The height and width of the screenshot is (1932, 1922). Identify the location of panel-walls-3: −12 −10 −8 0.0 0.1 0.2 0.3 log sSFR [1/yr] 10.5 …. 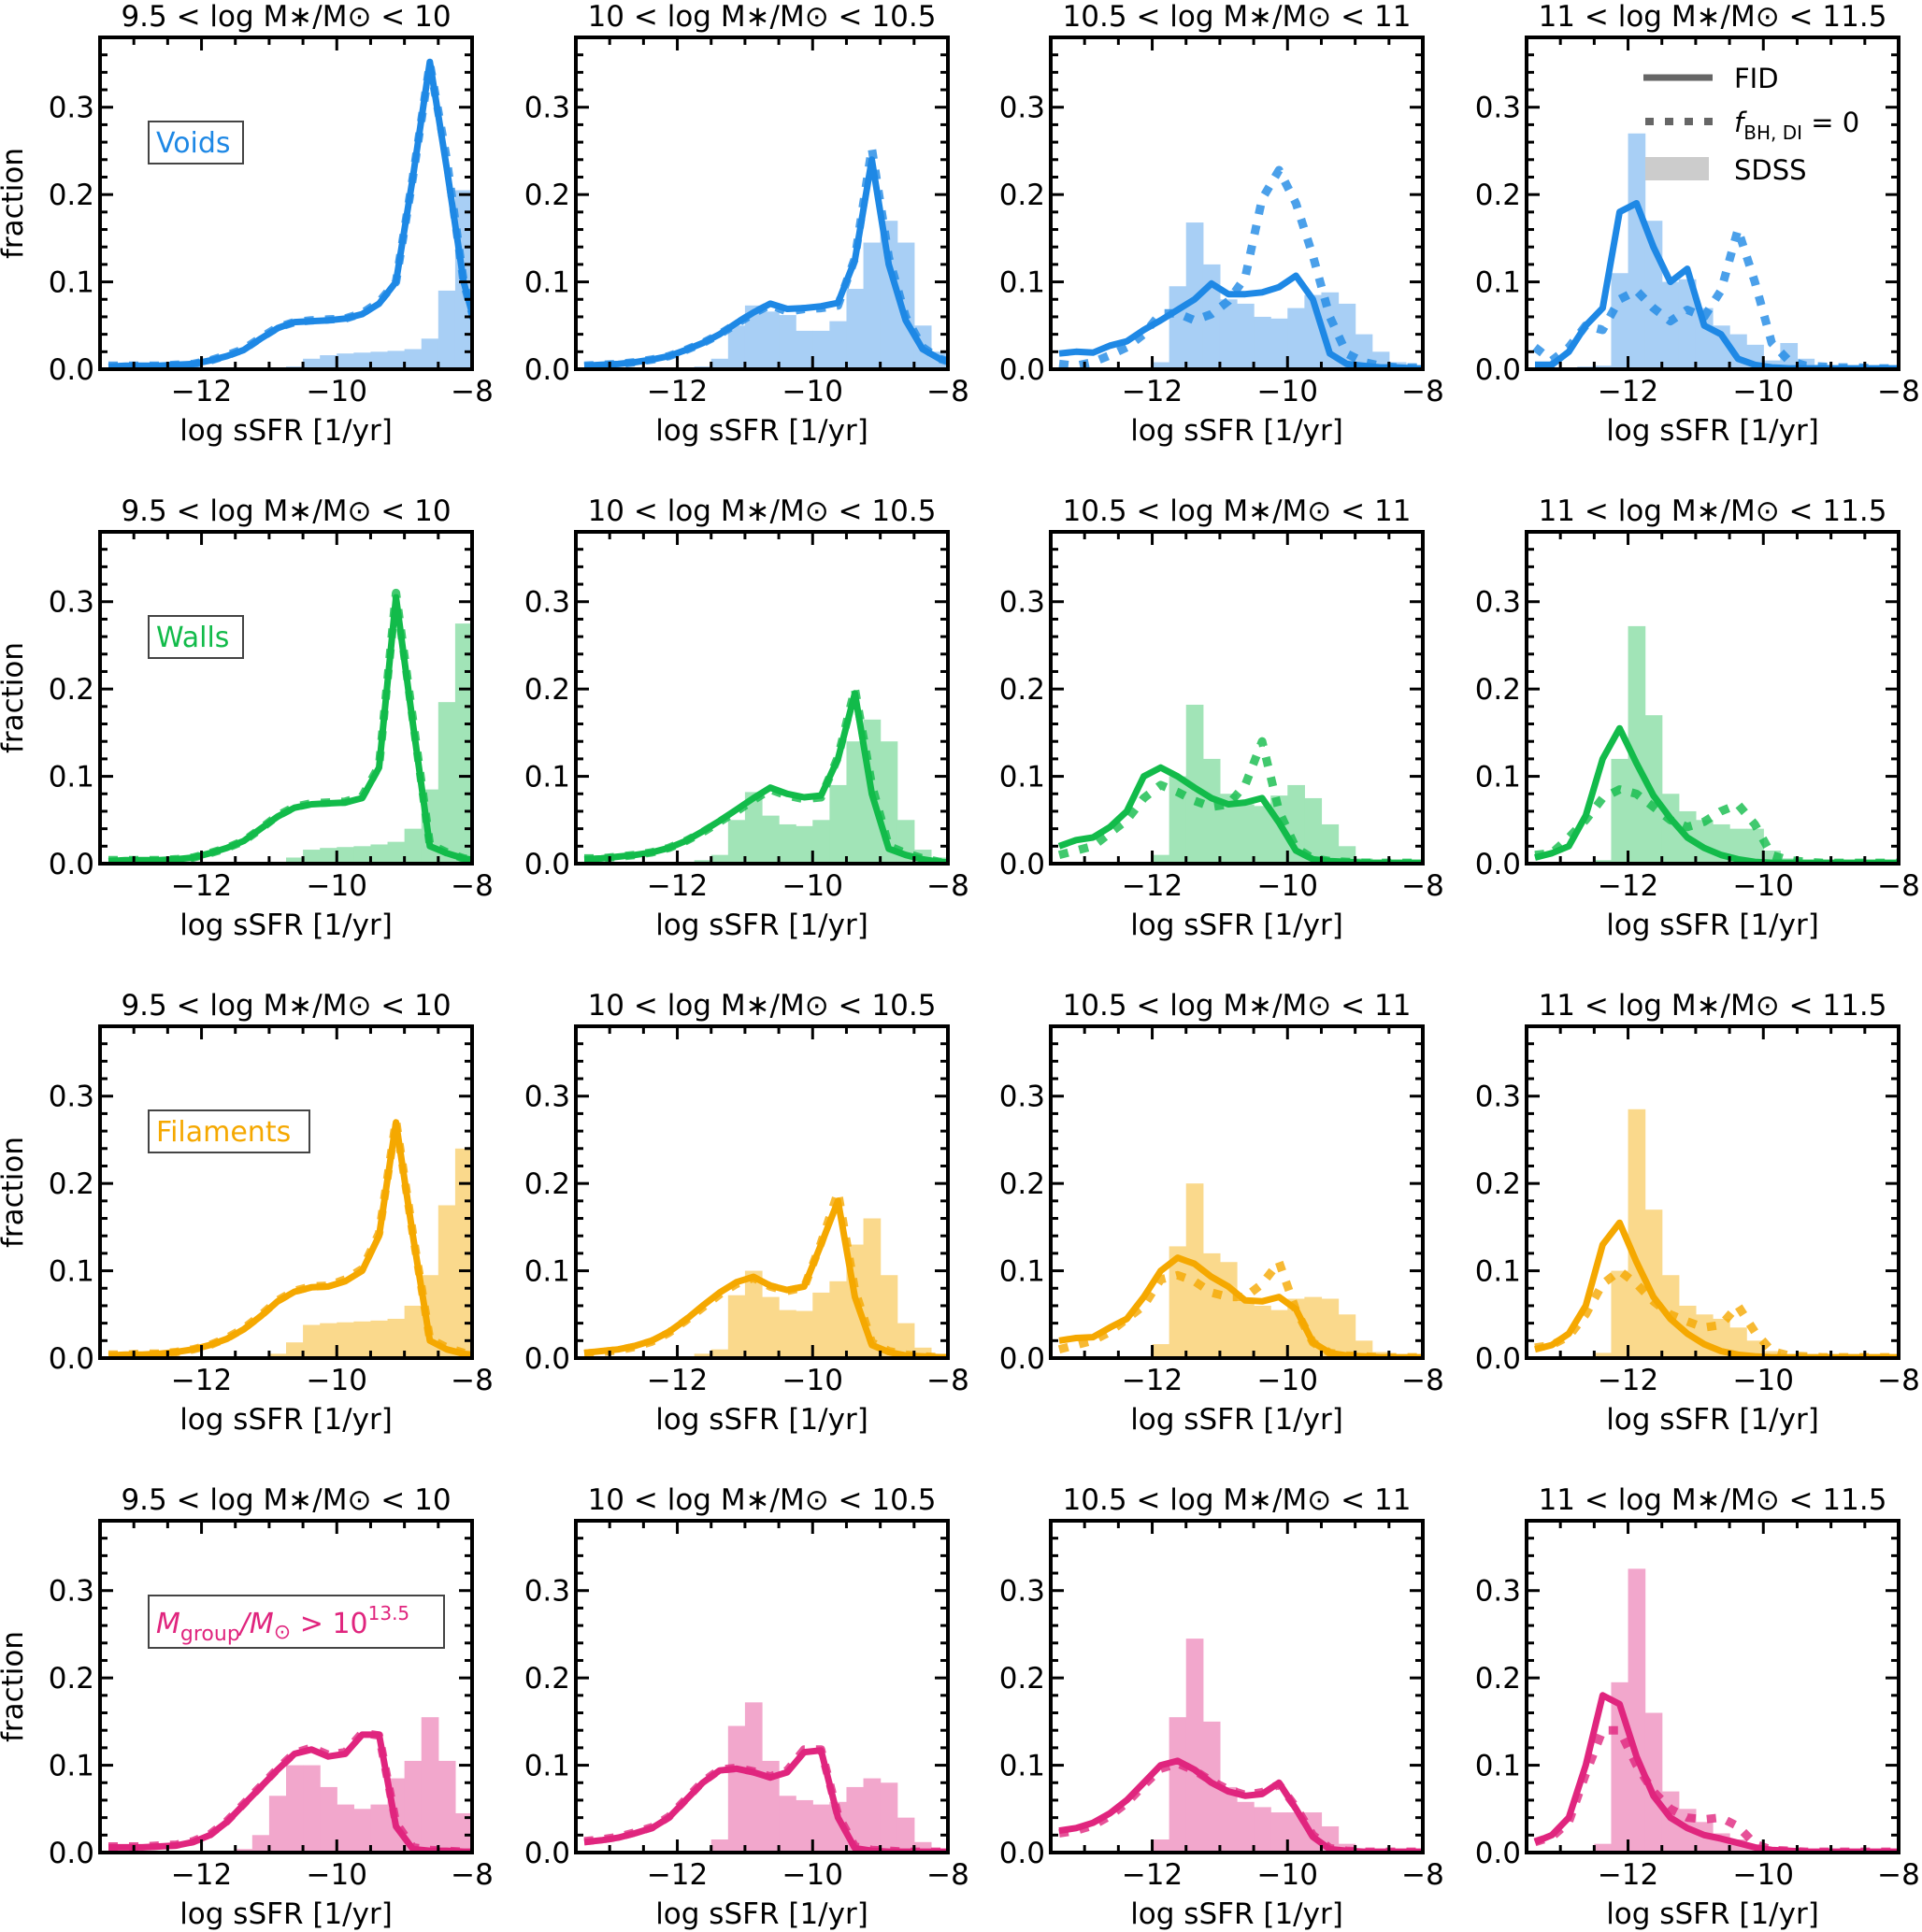
(1221, 718).